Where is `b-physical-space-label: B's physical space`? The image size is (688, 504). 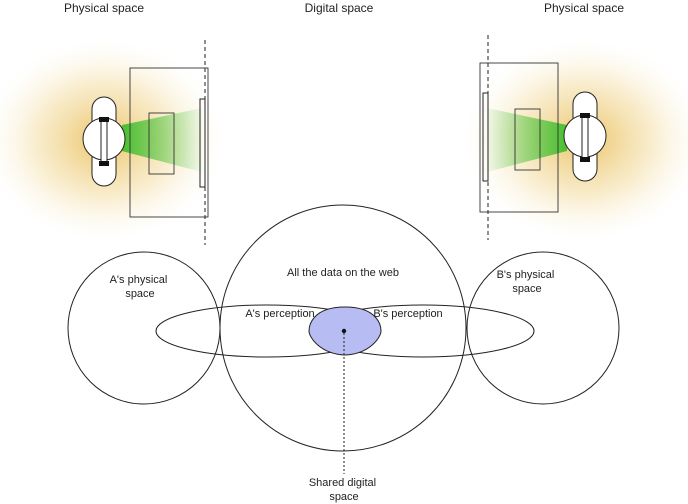
b-physical-space-label: B's physical space is located at coordinates (527, 282).